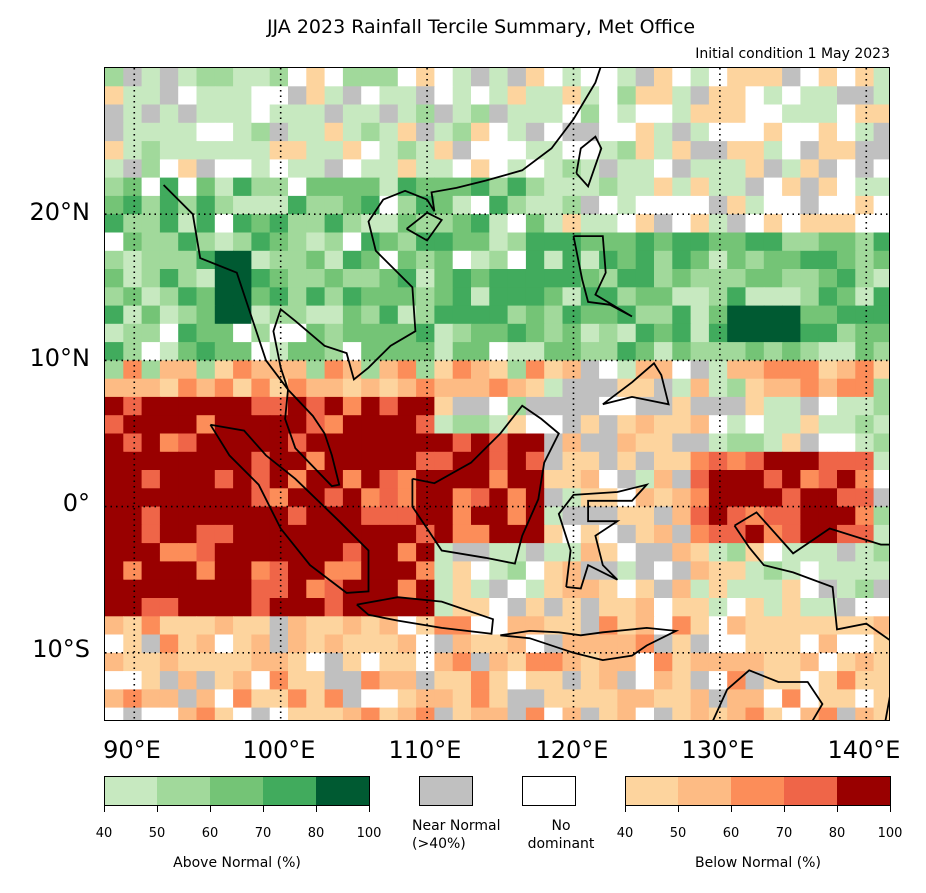 The width and height of the screenshot is (926, 893). I want to click on above-tick-label: 50, so click(157, 833).